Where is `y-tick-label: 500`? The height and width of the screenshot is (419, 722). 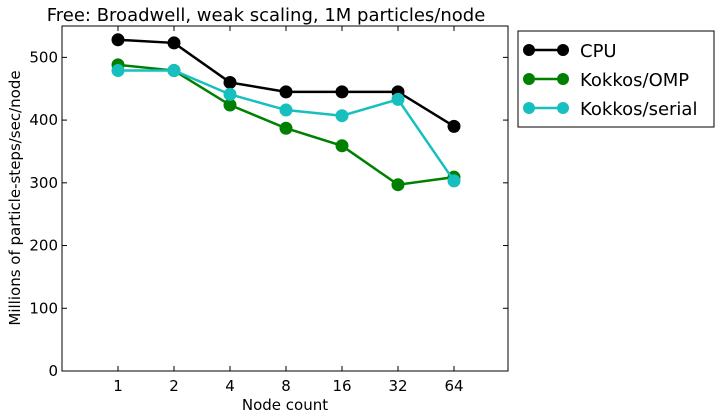
y-tick-label: 500 is located at coordinates (43, 57).